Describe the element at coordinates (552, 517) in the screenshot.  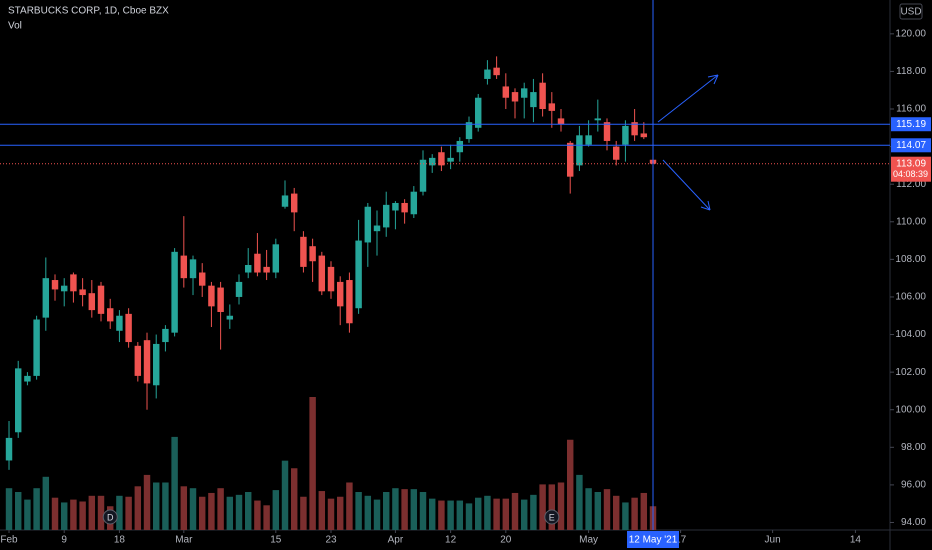
I see `event-marker` at that location.